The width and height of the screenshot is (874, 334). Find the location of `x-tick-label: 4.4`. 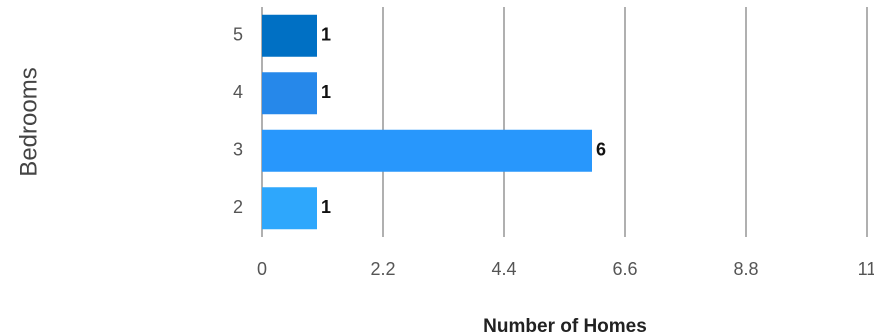

x-tick-label: 4.4 is located at coordinates (503, 269).